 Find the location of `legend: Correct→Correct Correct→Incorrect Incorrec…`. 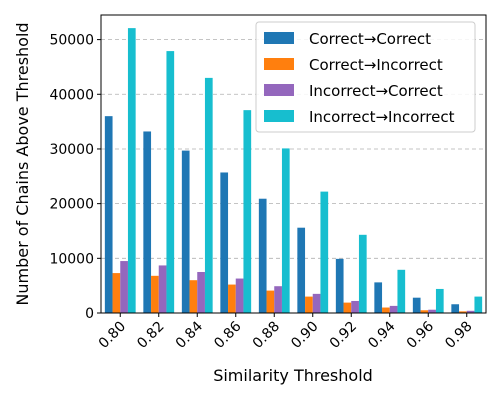

legend: Correct→Correct Correct→Incorrect Incorrec… is located at coordinates (365, 77).